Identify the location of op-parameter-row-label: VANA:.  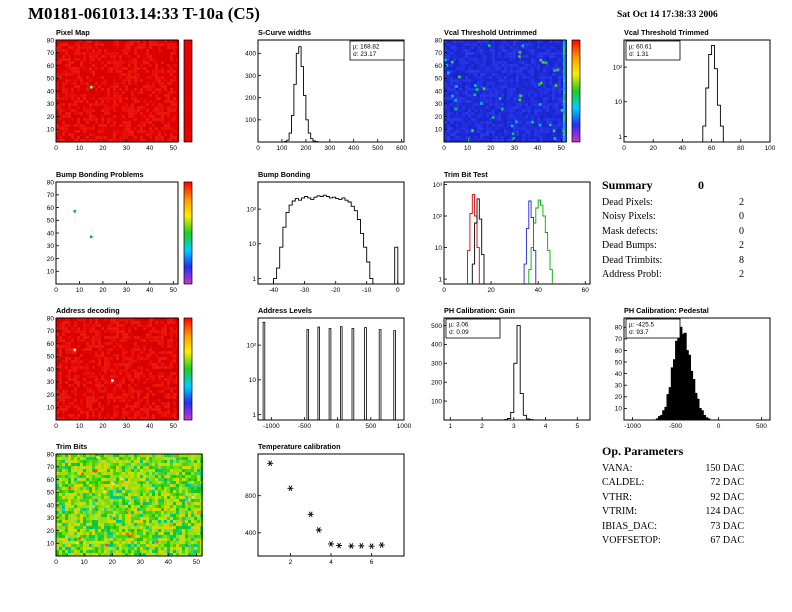
(617, 468).